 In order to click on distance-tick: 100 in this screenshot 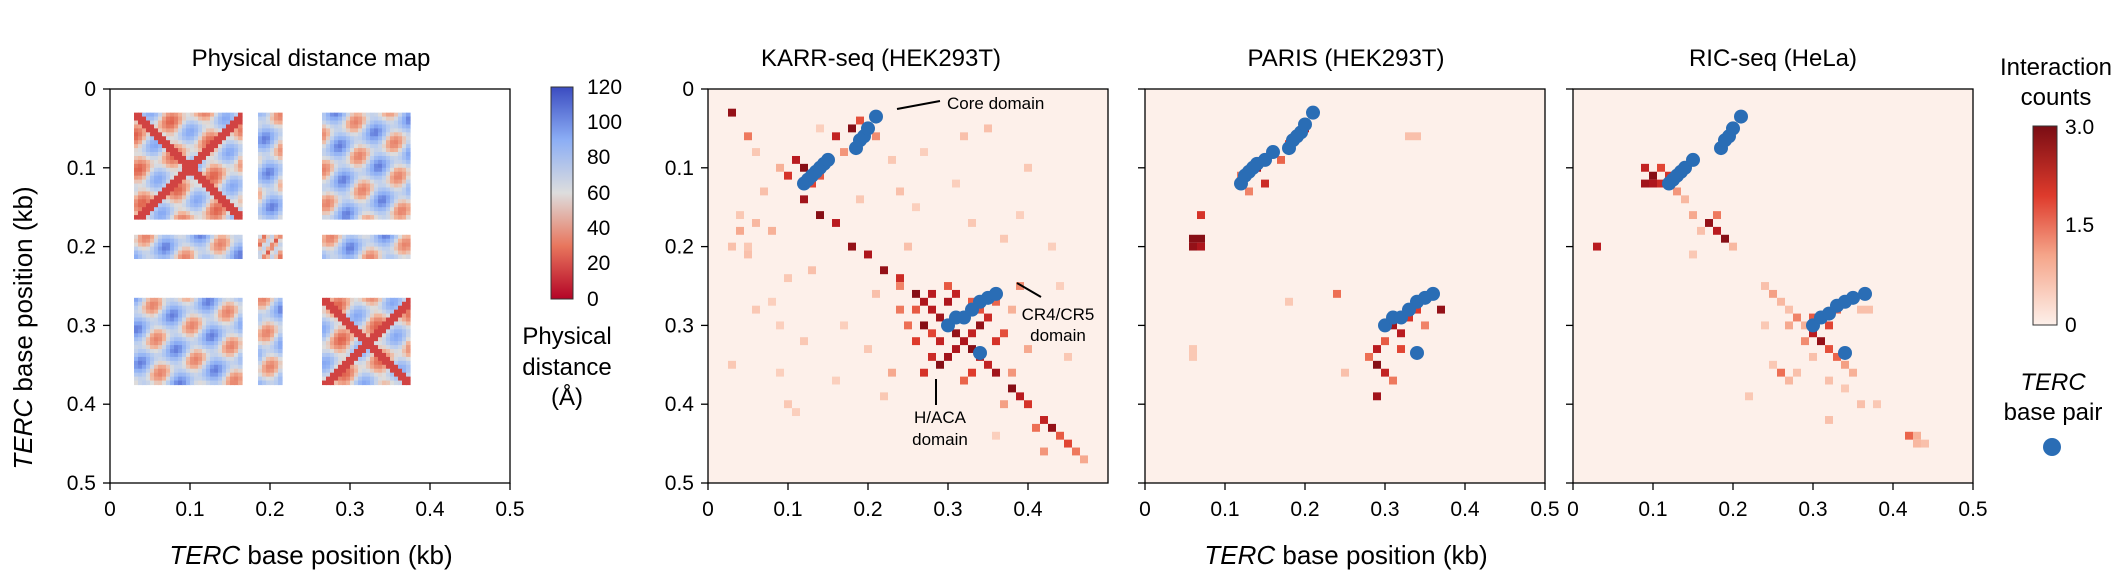, I will do `click(604, 122)`.